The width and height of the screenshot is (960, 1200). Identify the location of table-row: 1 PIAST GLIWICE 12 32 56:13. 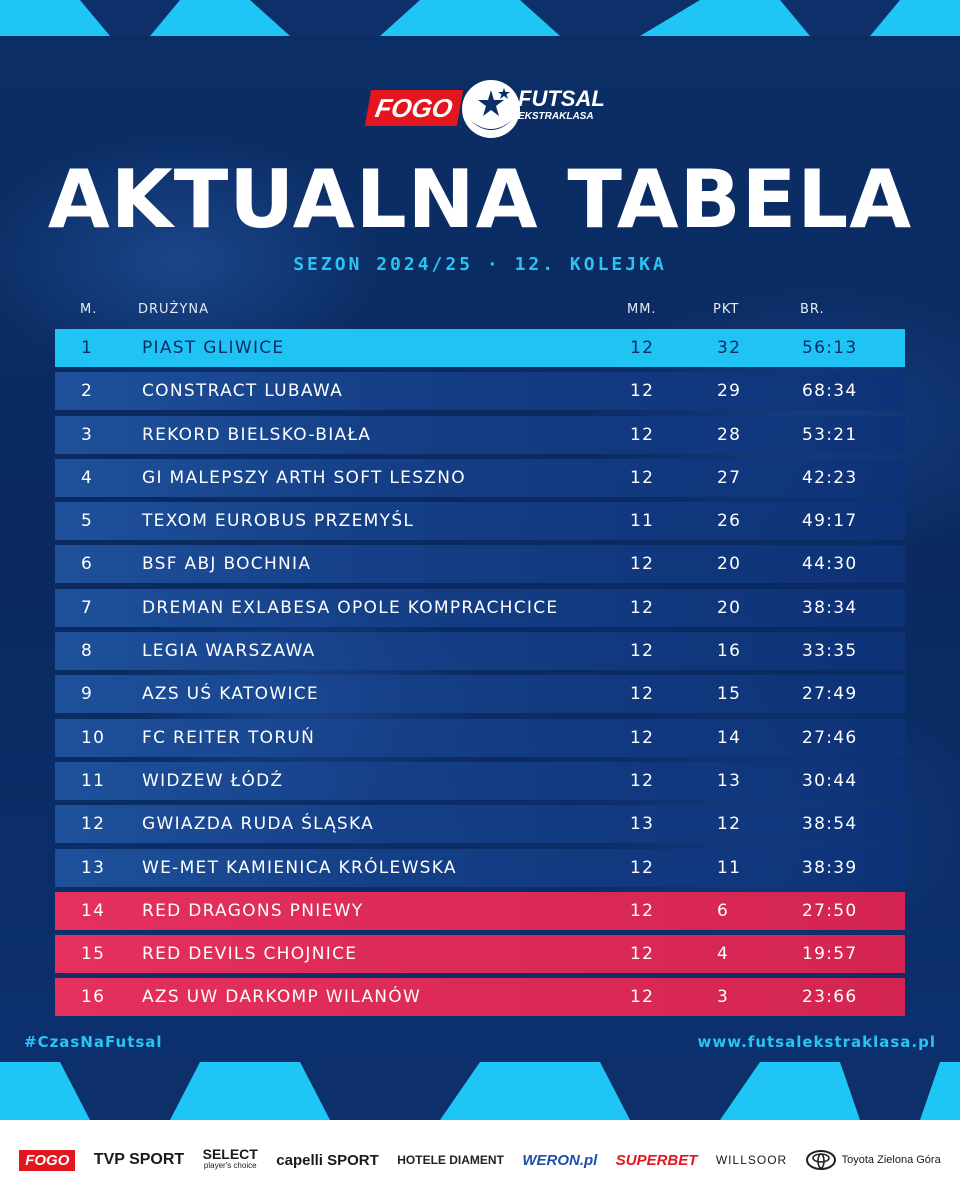
(480, 348).